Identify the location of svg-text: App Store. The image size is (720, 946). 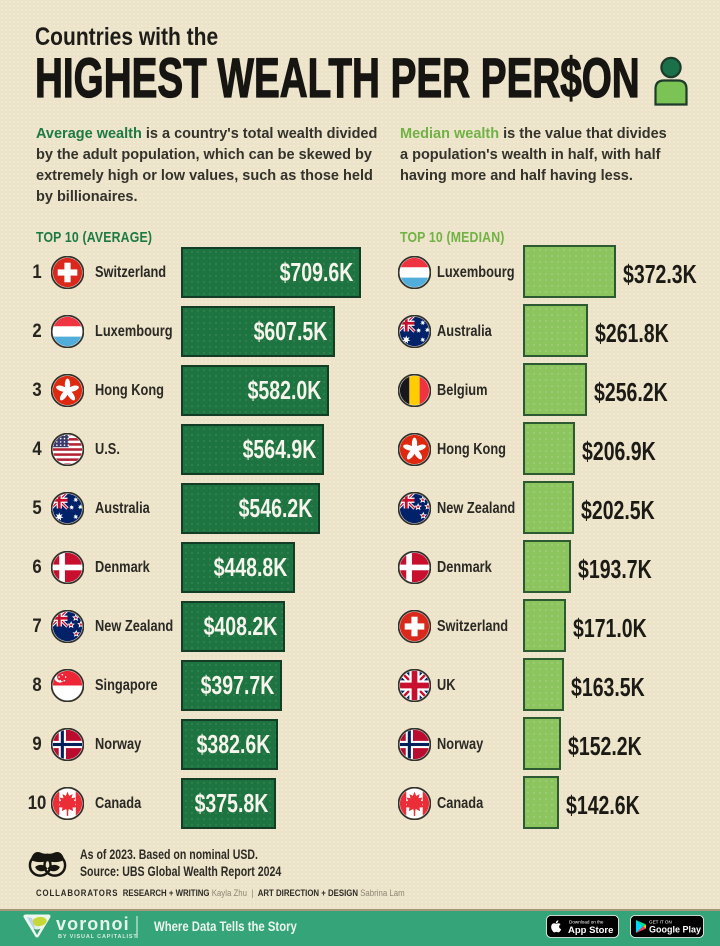
(590, 930).